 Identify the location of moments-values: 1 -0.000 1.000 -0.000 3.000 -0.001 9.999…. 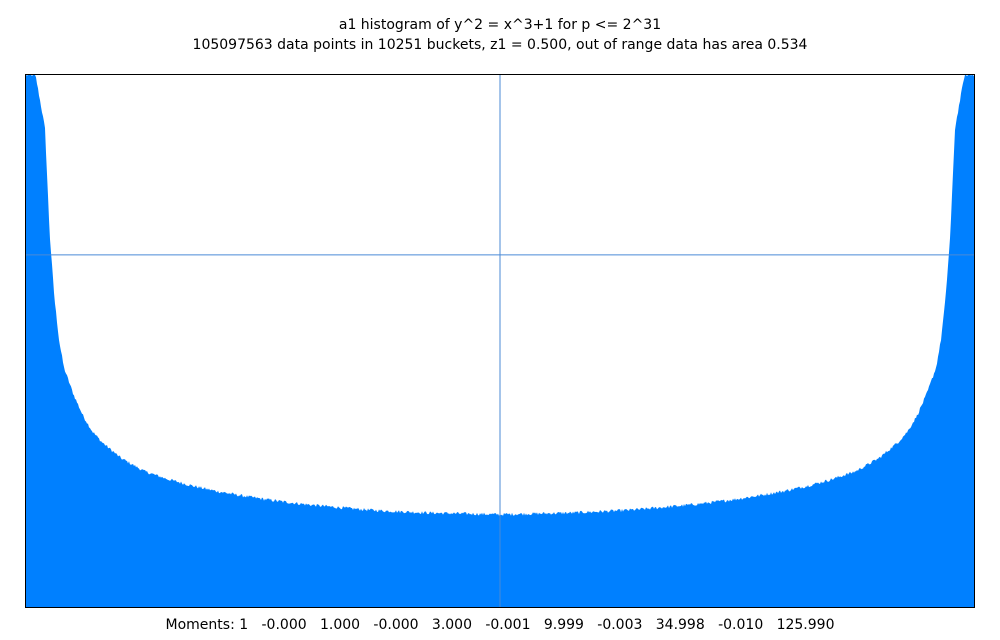
(534, 625).